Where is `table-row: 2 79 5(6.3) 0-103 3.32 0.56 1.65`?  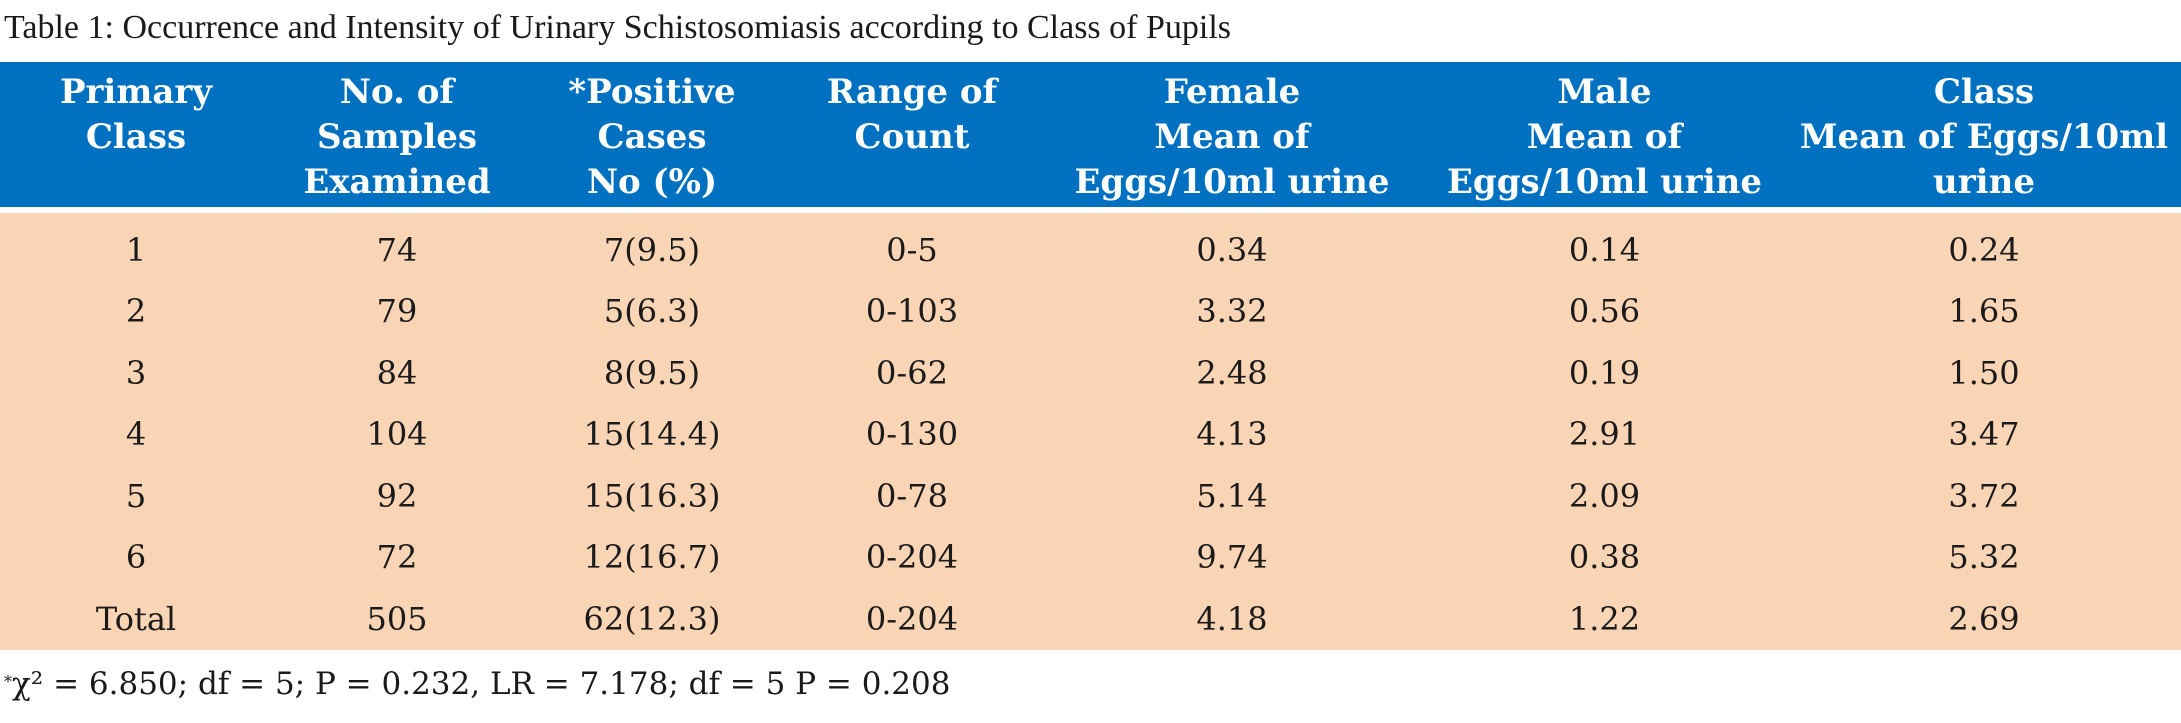
table-row: 2 79 5(6.3) 0-103 3.32 0.56 1.65 is located at coordinates (1090, 311).